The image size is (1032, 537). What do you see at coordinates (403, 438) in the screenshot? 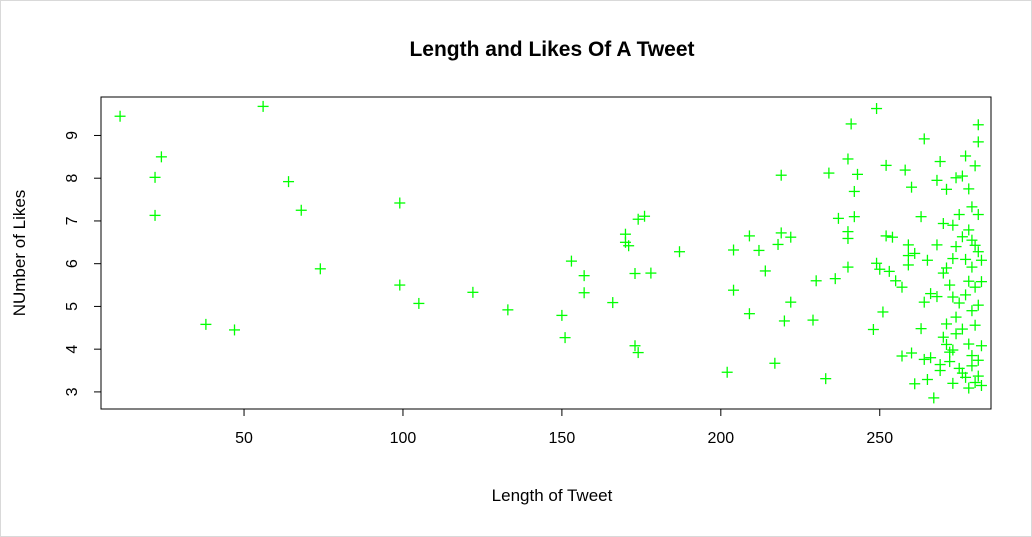
I see `x-tick-label-1: 100` at bounding box center [403, 438].